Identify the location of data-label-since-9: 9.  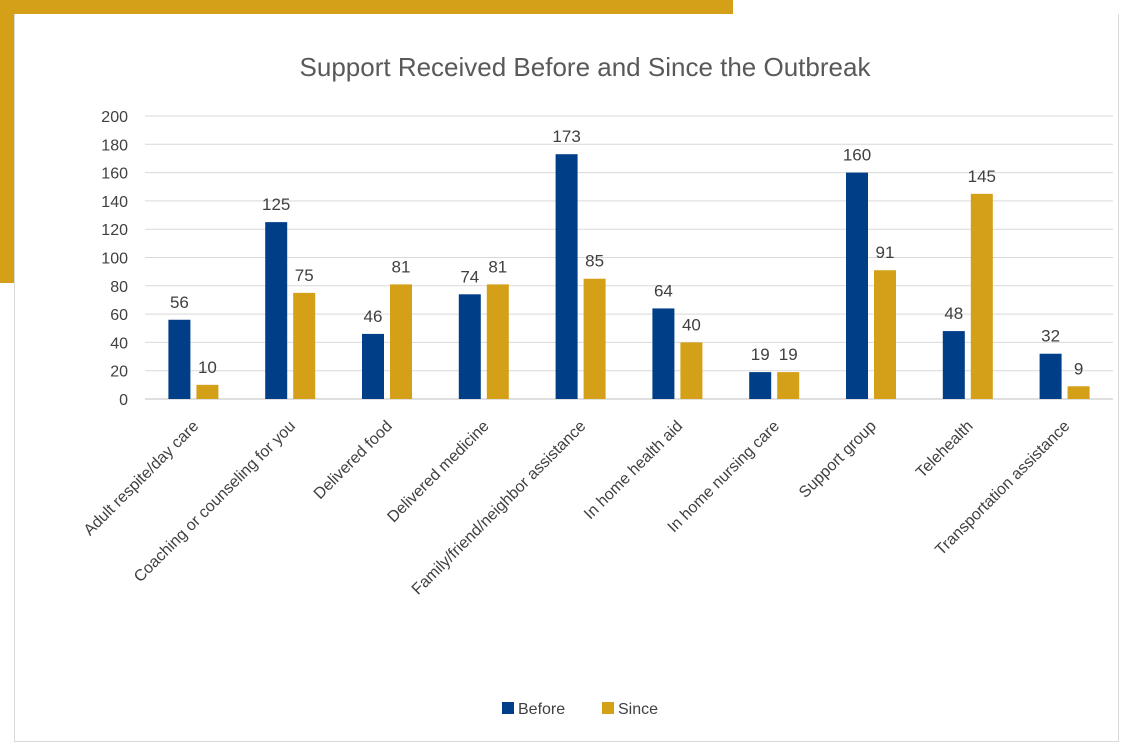
(1078, 368).